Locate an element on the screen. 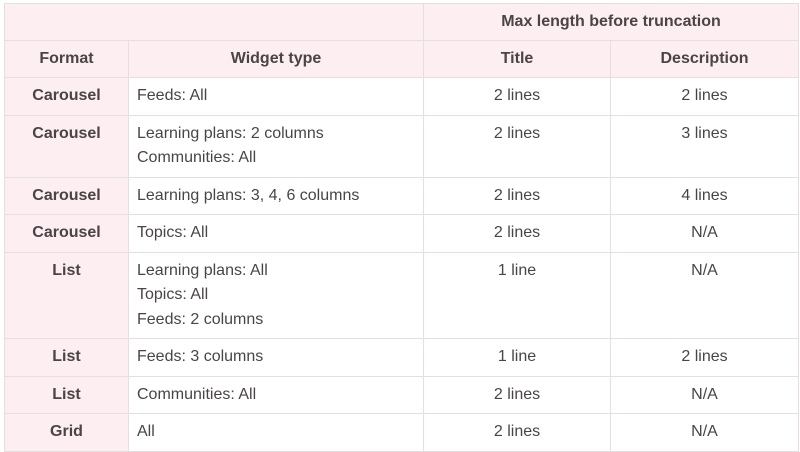  widget-type-cell: Communities: All is located at coordinates (276, 394).